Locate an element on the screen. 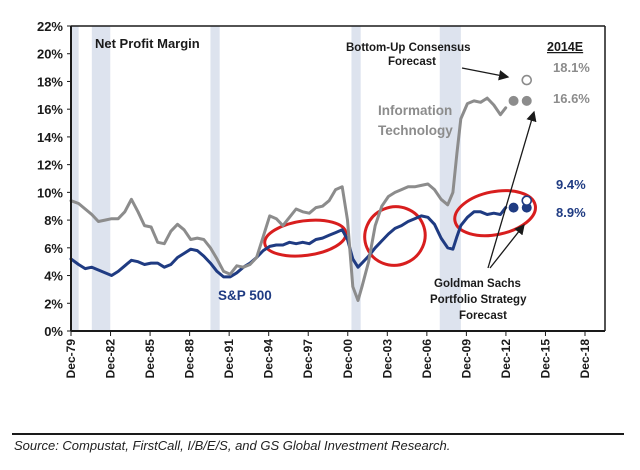 The image size is (640, 470). it-gs-value: 16.6% is located at coordinates (571, 98).